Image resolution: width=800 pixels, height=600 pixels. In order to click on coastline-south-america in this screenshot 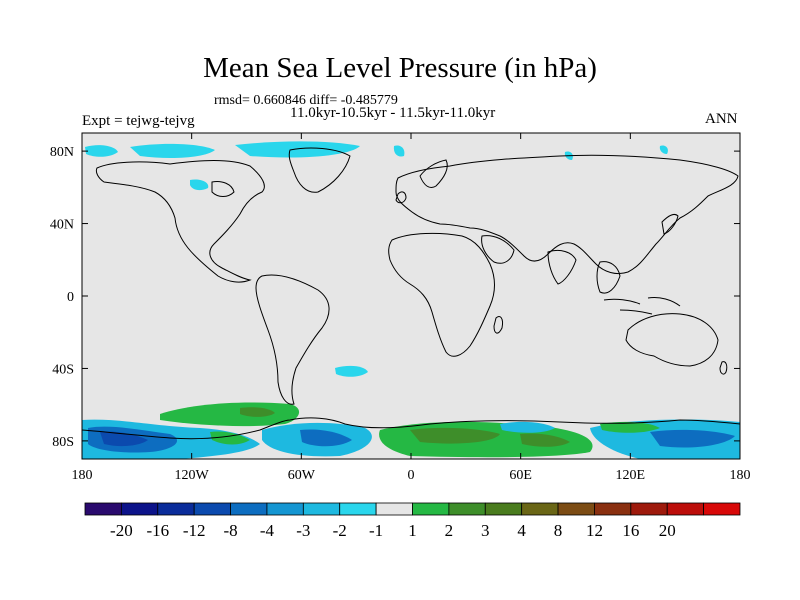, I will do `click(292, 339)`.